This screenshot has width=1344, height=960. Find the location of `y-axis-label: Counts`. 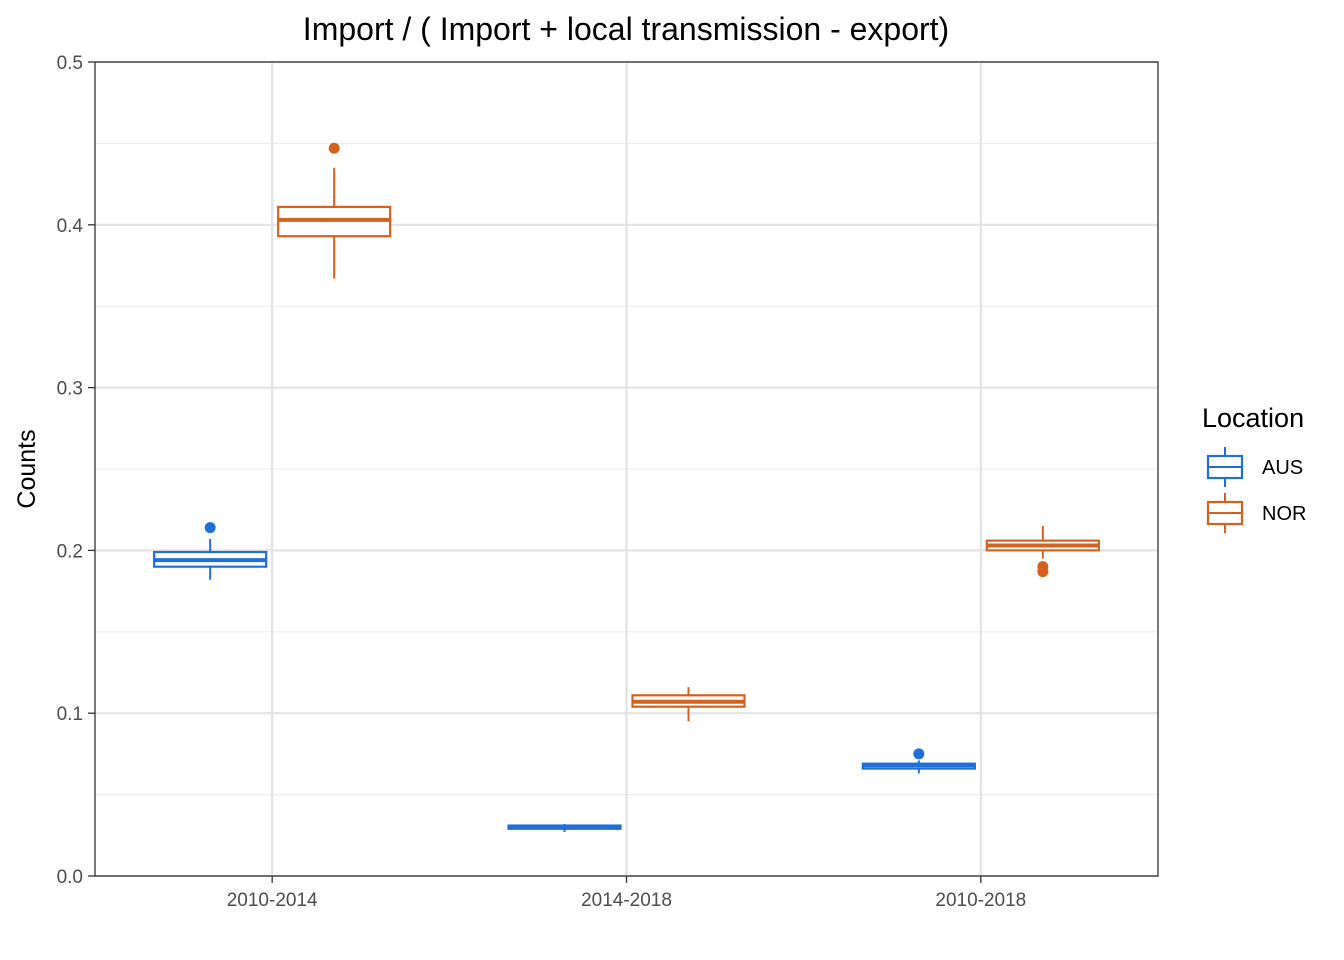

y-axis-label: Counts is located at coordinates (27, 468).